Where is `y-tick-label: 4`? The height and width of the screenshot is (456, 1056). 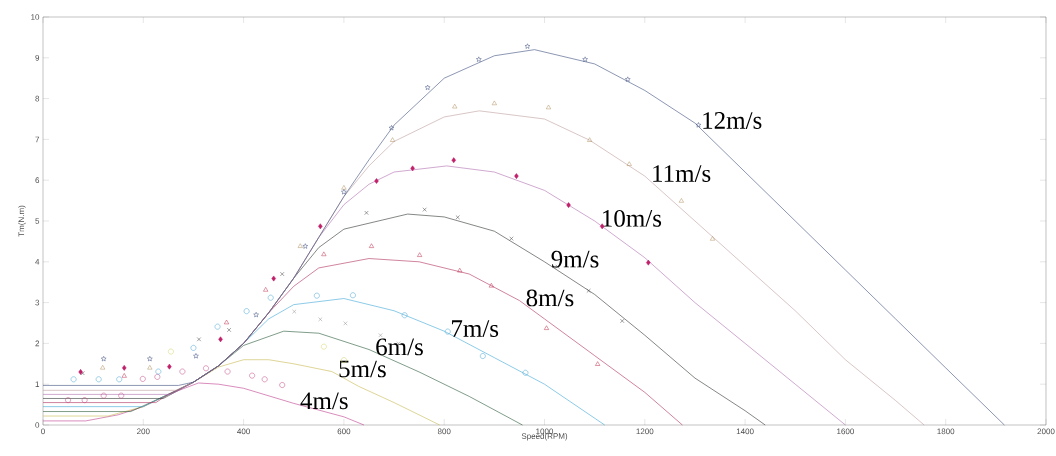
y-tick-label: 4 is located at coordinates (37, 262).